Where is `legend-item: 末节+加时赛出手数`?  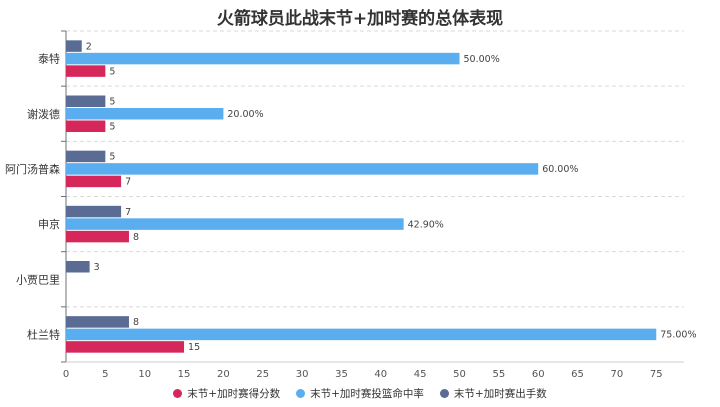
legend-item: 末节+加时赛出手数 is located at coordinates (493, 393).